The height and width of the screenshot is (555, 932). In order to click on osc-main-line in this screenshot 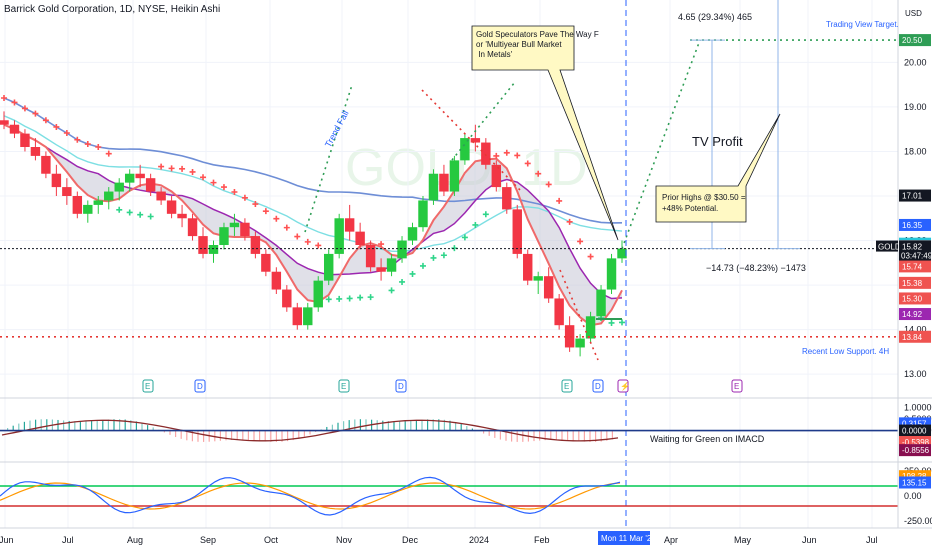, I will do `click(310, 496)`.